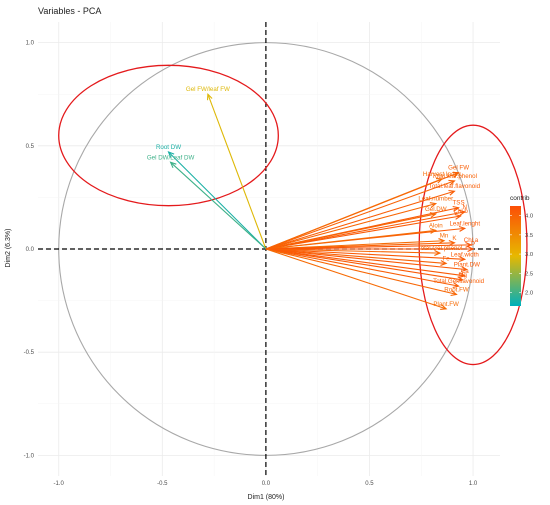 Image resolution: width=550 pixels, height=505 pixels. I want to click on legend-tick-label: 4.0, so click(529, 217).